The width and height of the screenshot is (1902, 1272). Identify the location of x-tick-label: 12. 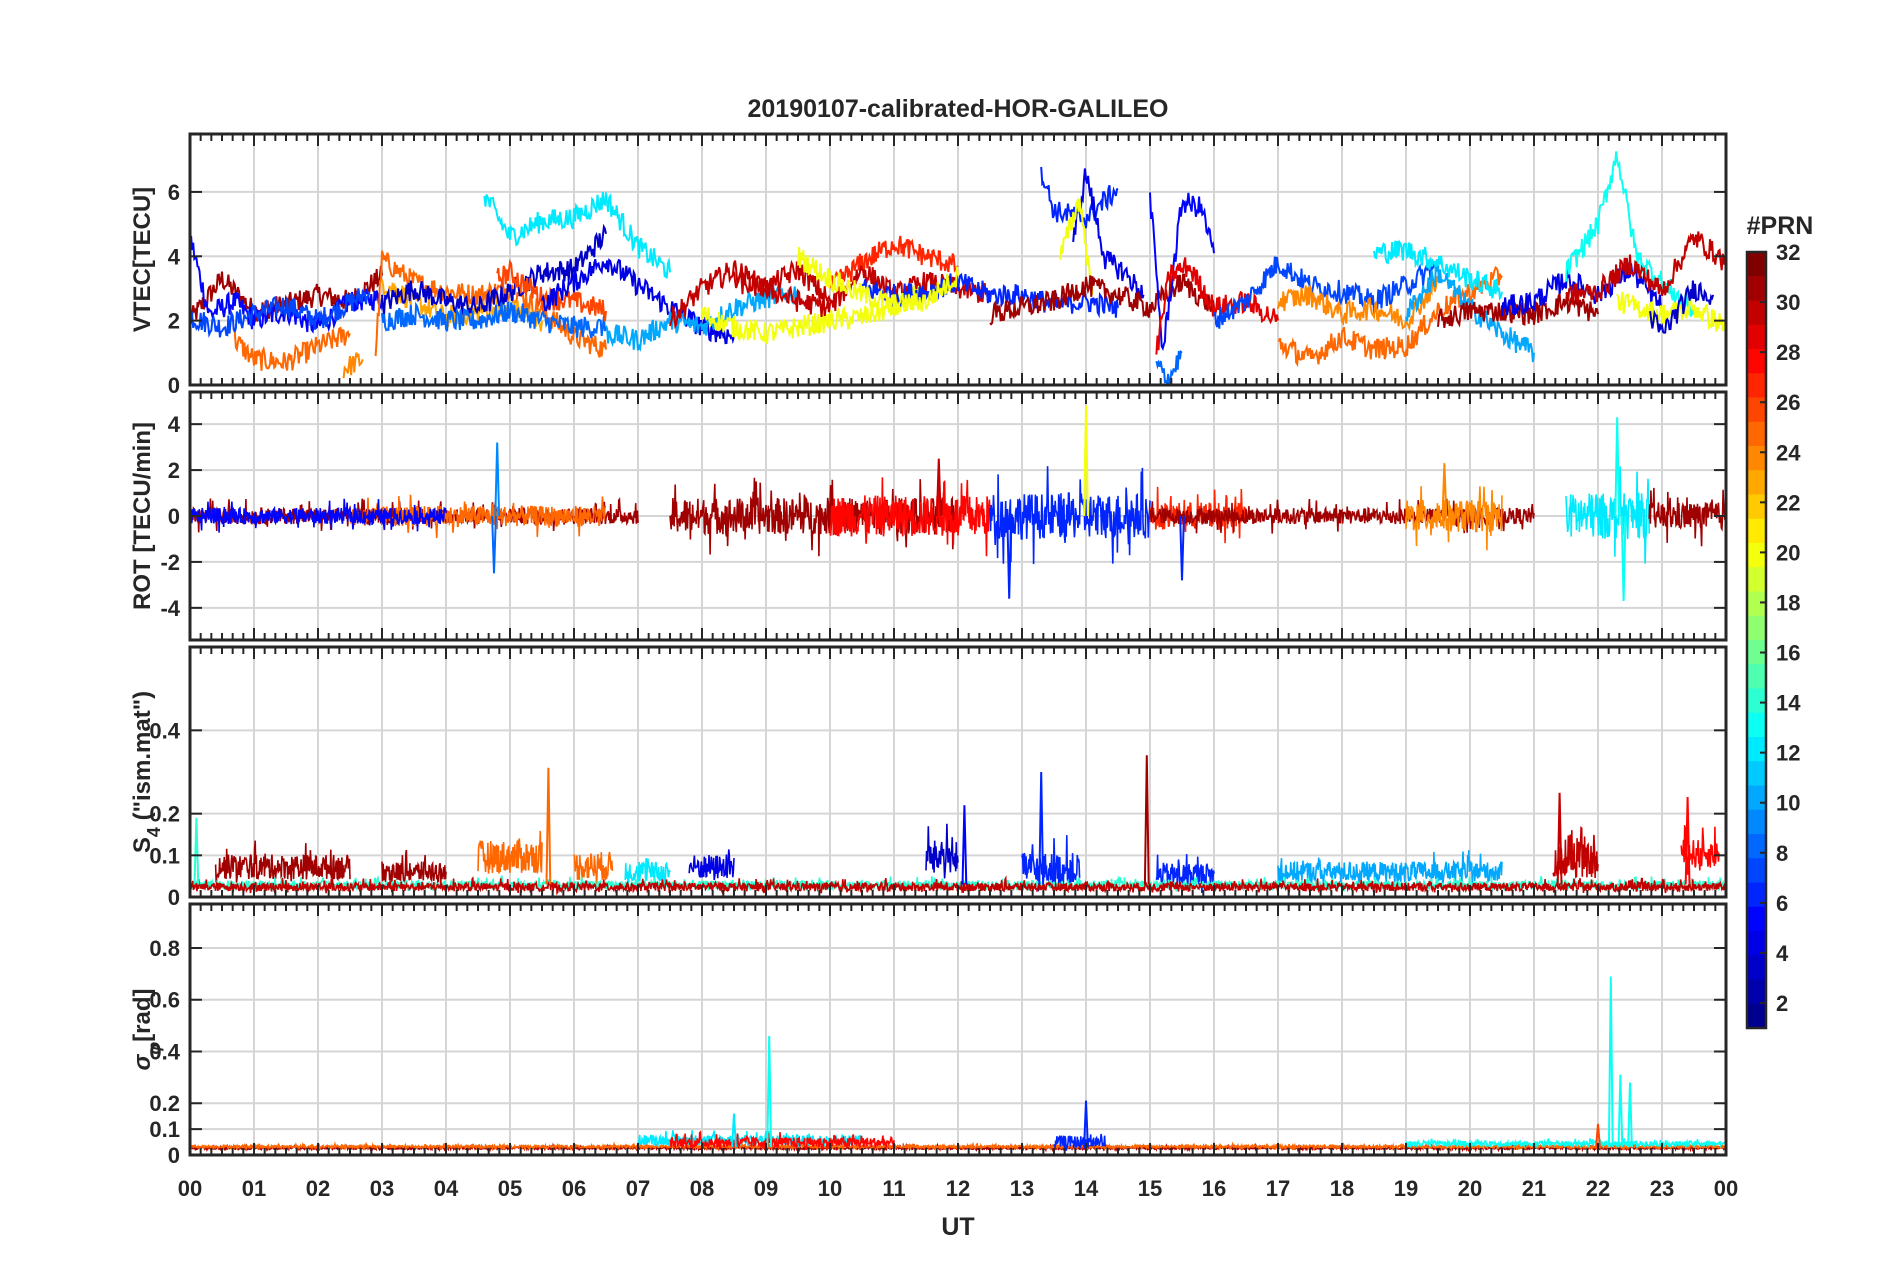
(958, 1188).